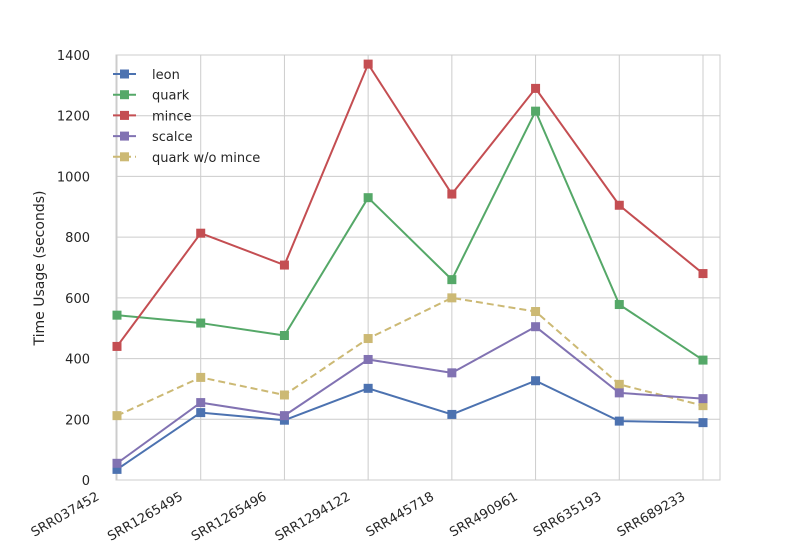  Describe the element at coordinates (40, 269) in the screenshot. I see `y-axis-label: Time Usage (seconds)` at that location.